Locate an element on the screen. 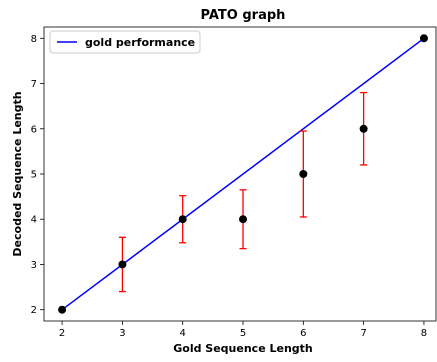  x-tick-label: 5 is located at coordinates (243, 333).